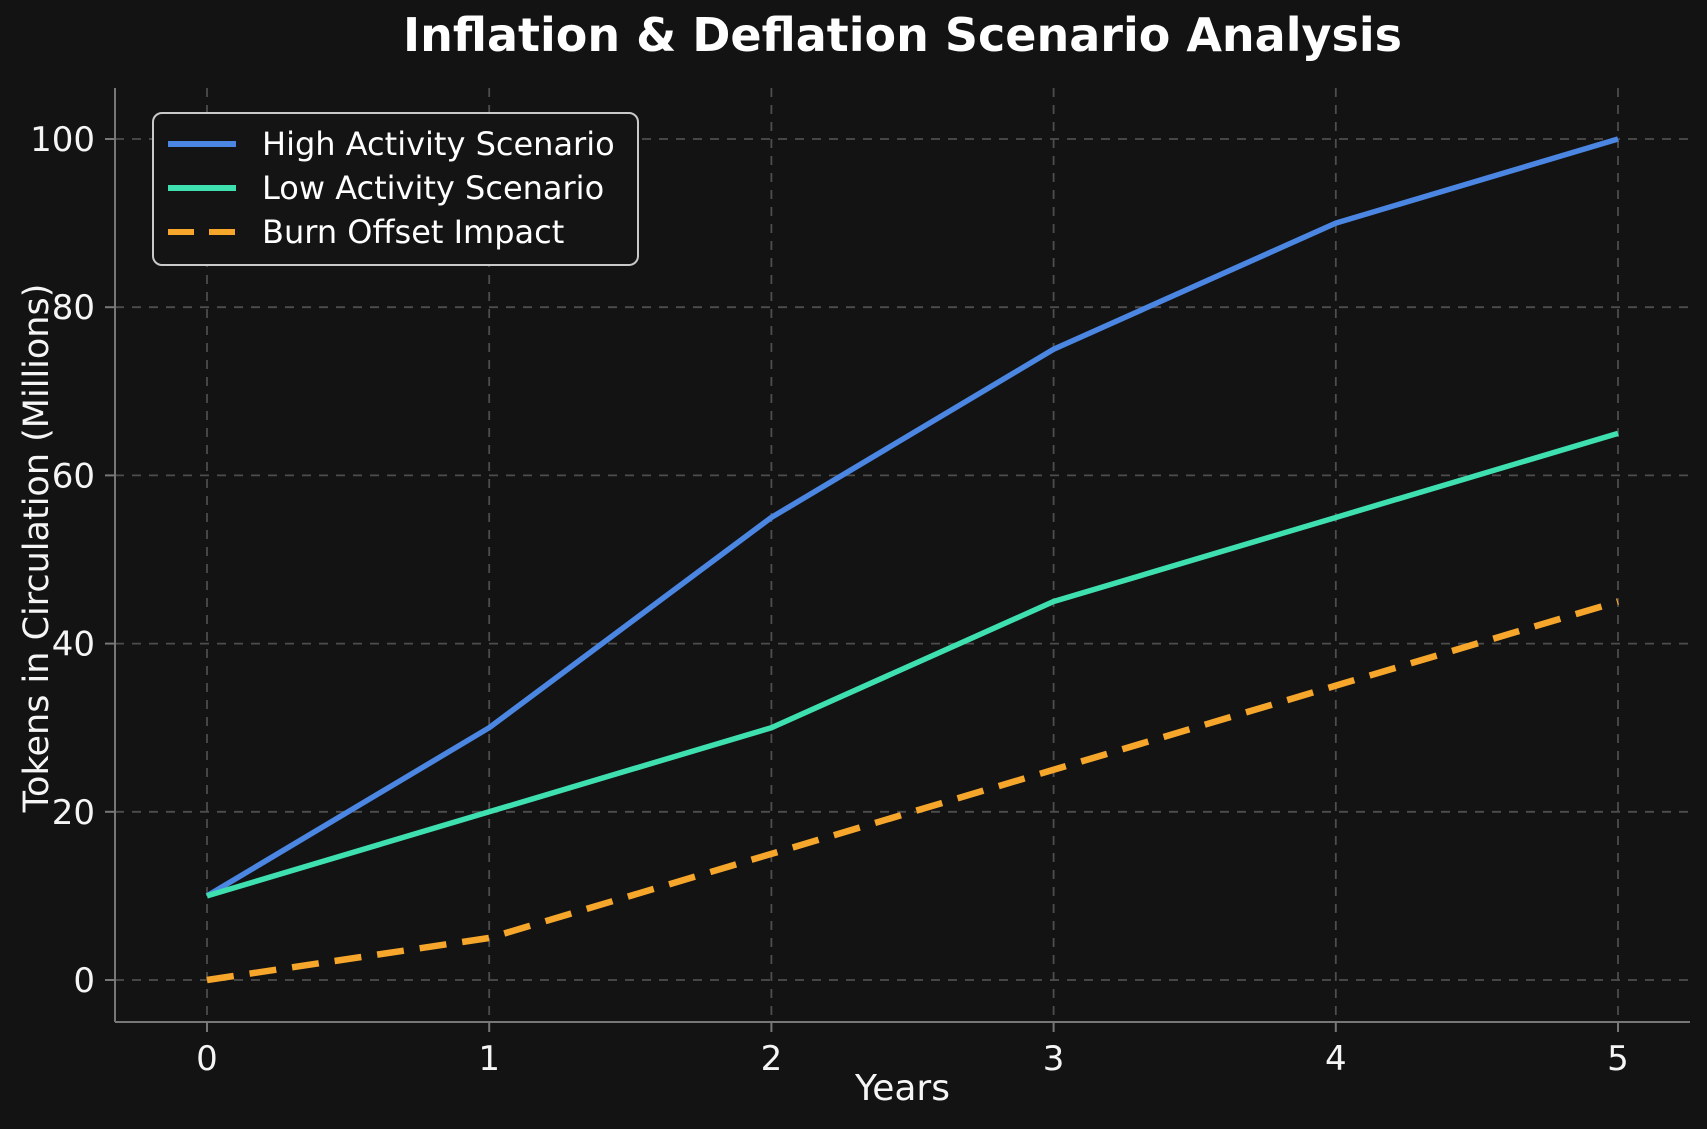  I want to click on legend-label-high-activity: High Activity Scenario, so click(438, 144).